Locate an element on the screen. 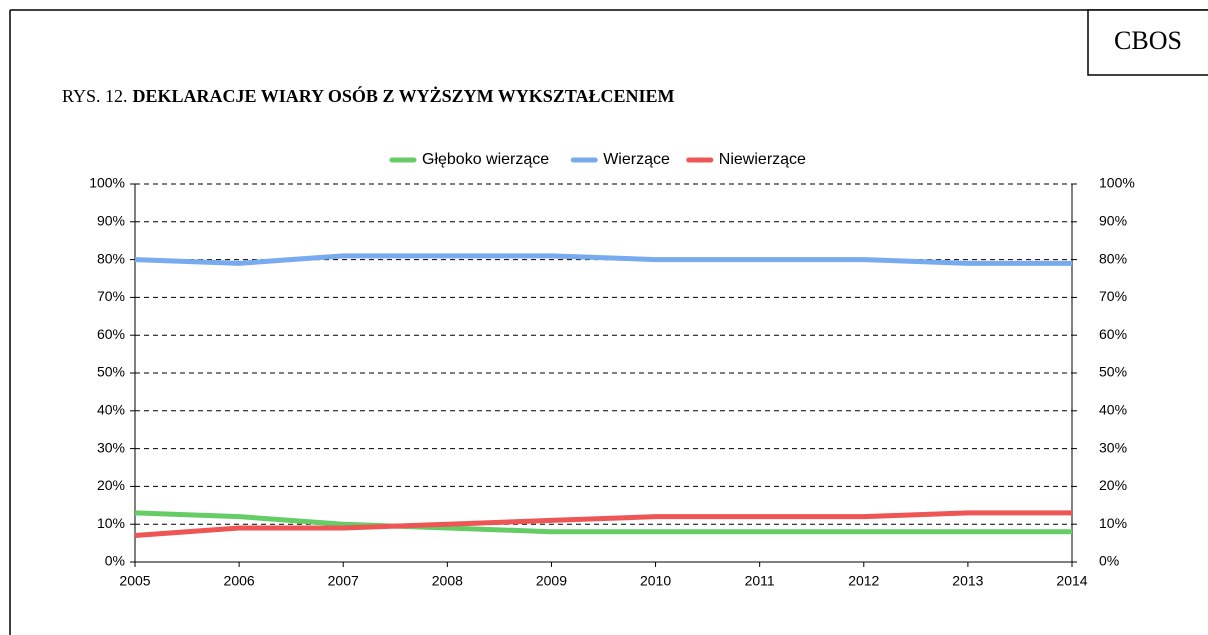  x-tick-label: 2009 is located at coordinates (551, 581).